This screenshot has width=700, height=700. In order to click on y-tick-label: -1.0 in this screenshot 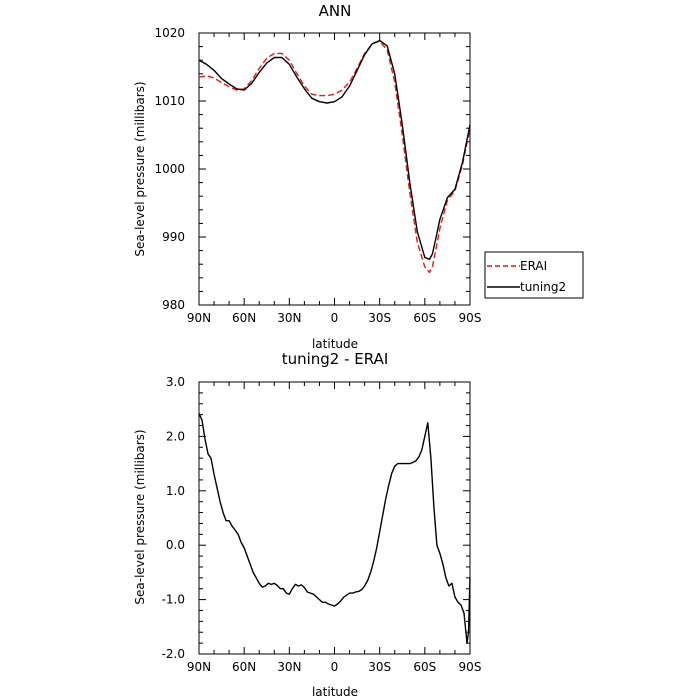, I will do `click(173, 600)`.